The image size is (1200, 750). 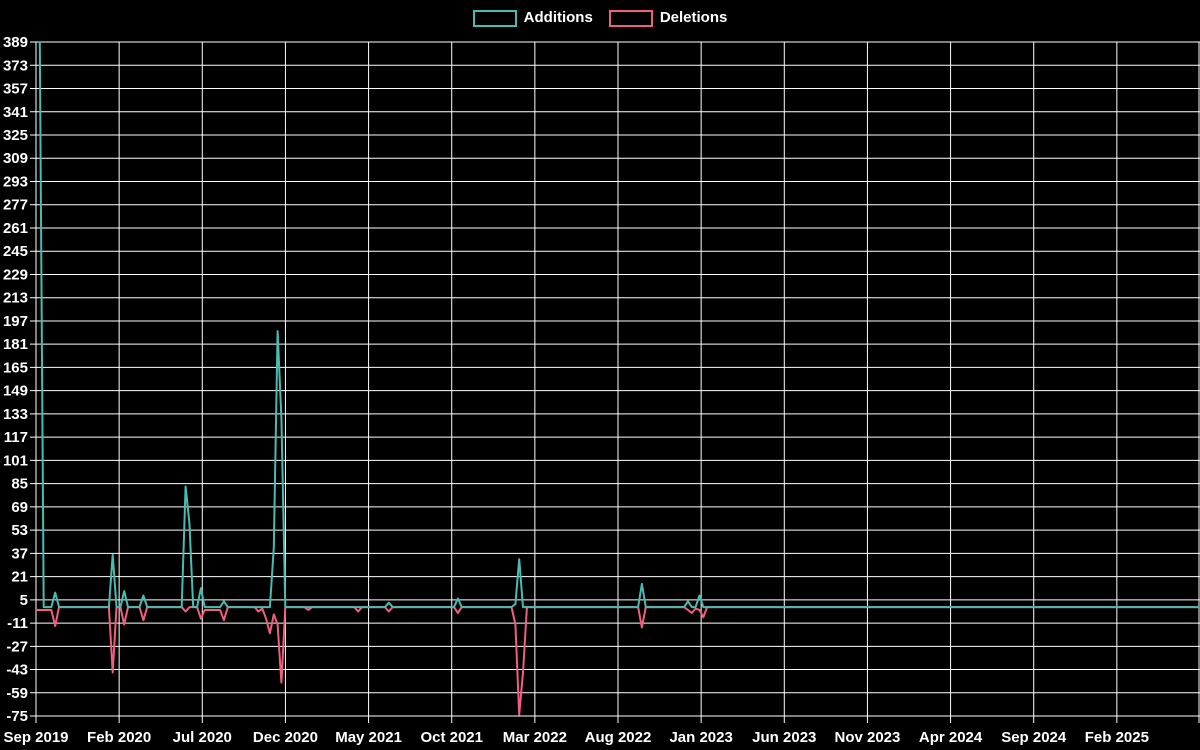 What do you see at coordinates (700, 737) in the screenshot?
I see `x-tick-label: Jan 2023` at bounding box center [700, 737].